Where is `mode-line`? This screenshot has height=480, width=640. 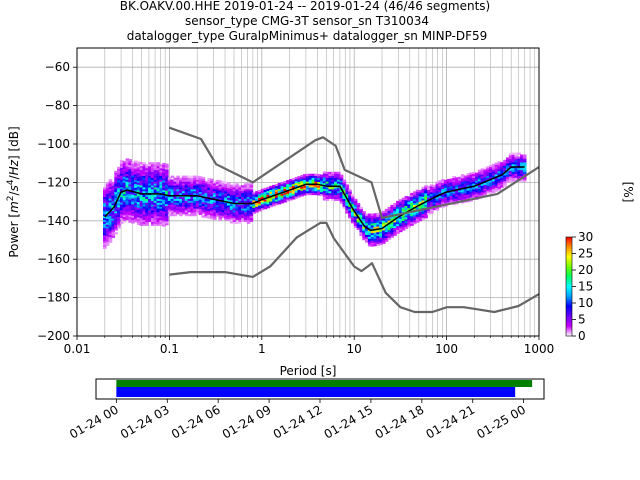 mode-line is located at coordinates (314, 199).